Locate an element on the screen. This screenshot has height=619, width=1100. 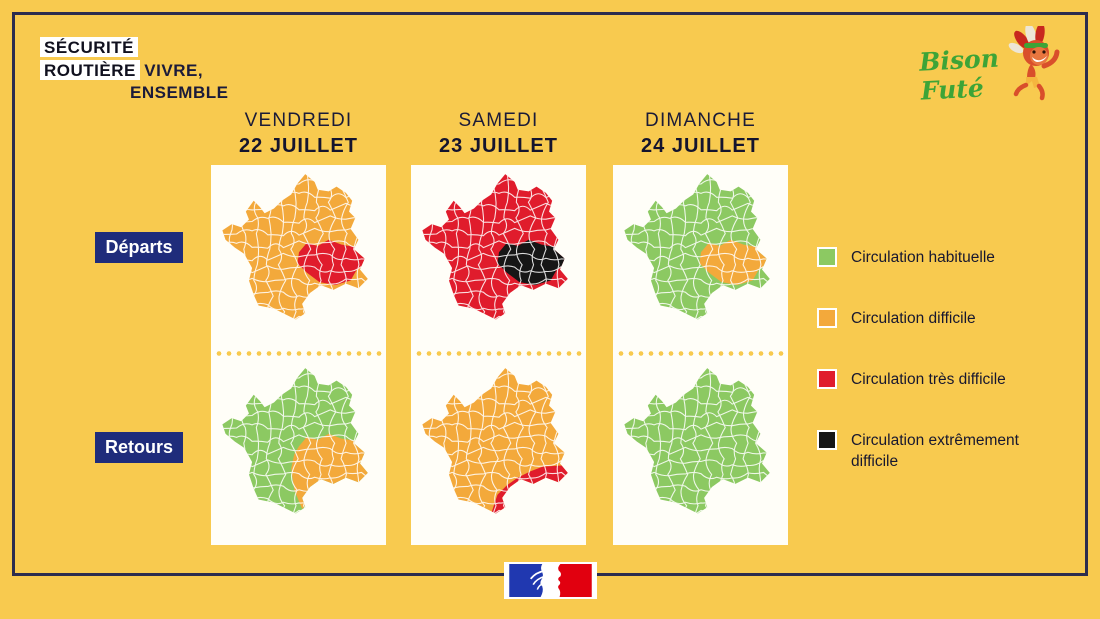
legend-swatch-red is located at coordinates (827, 378).